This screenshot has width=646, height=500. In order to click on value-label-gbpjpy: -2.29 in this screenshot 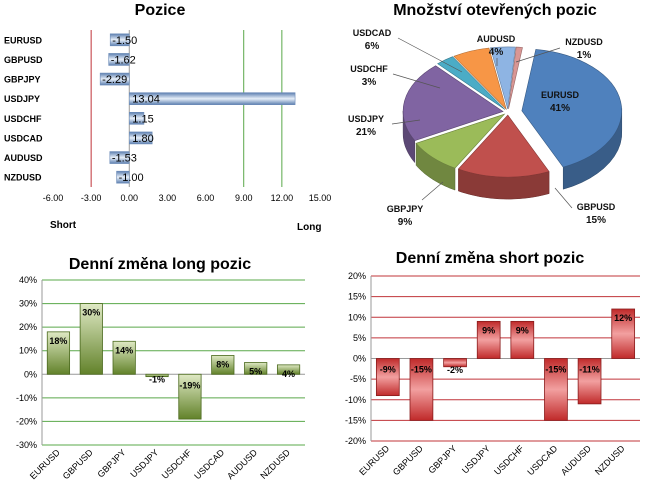, I will do `click(114, 80)`.